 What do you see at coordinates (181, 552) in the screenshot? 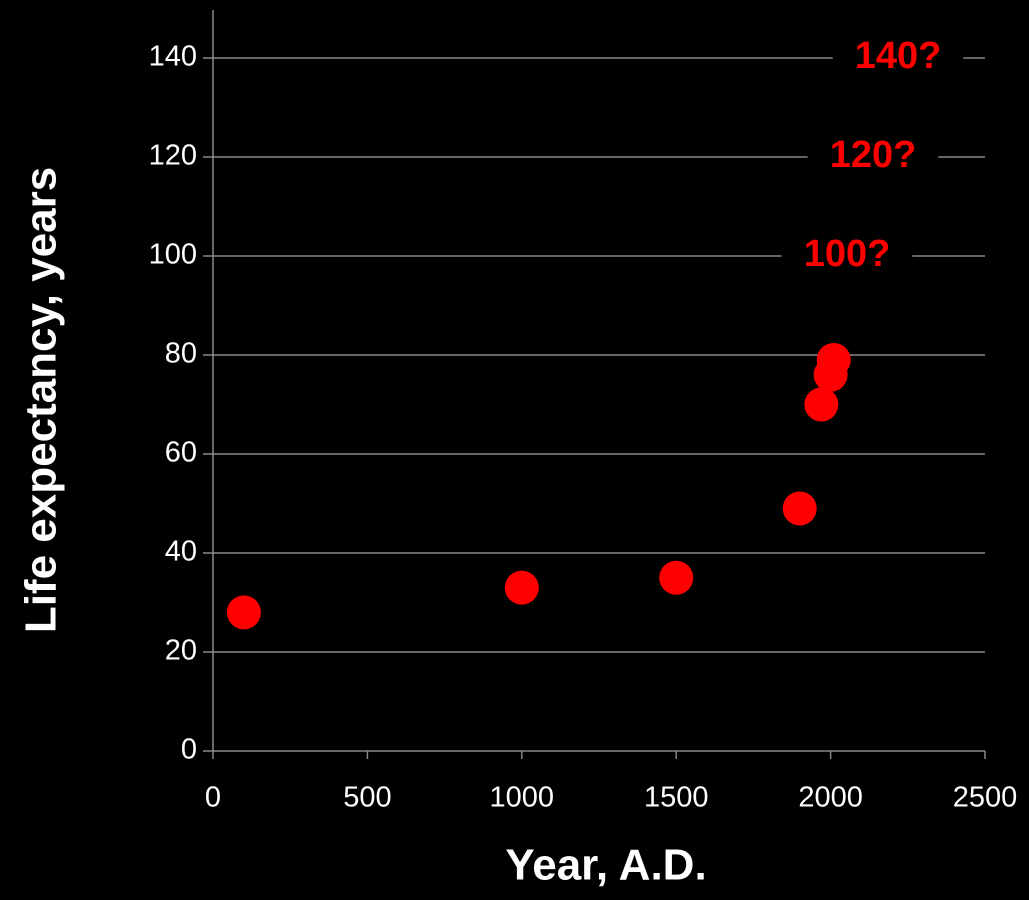
I see `y-tick-label: 40` at bounding box center [181, 552].